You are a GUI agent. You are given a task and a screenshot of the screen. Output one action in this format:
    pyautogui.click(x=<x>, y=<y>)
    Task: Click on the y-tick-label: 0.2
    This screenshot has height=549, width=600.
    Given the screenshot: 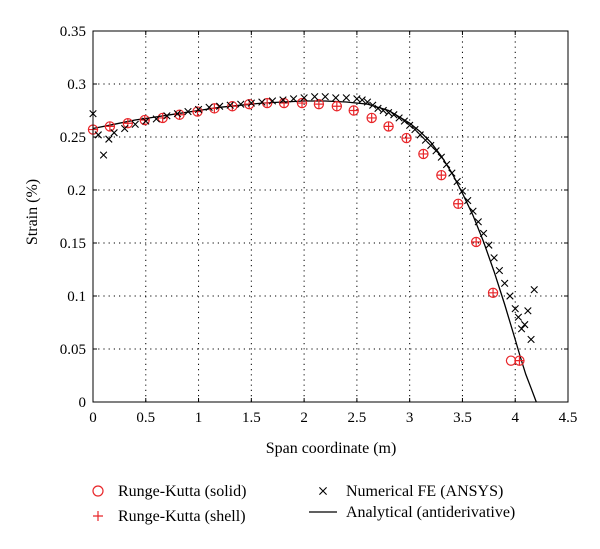 What is the action you would take?
    pyautogui.click(x=76, y=191)
    